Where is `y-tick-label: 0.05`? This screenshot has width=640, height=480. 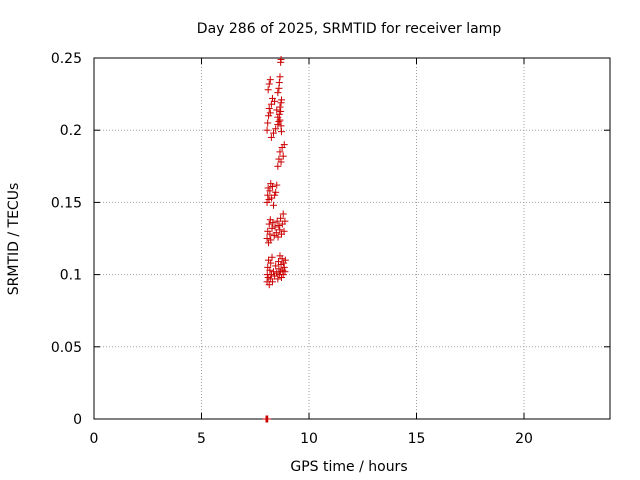
y-tick-label: 0.05 is located at coordinates (66, 348).